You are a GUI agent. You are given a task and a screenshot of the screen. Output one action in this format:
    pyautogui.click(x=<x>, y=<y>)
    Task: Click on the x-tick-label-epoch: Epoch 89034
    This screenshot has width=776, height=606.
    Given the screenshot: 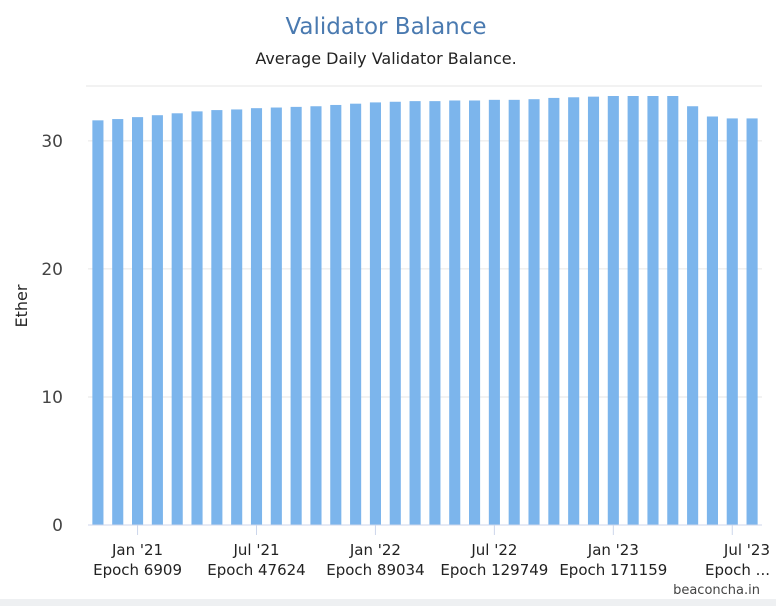 What is the action you would take?
    pyautogui.click(x=375, y=570)
    